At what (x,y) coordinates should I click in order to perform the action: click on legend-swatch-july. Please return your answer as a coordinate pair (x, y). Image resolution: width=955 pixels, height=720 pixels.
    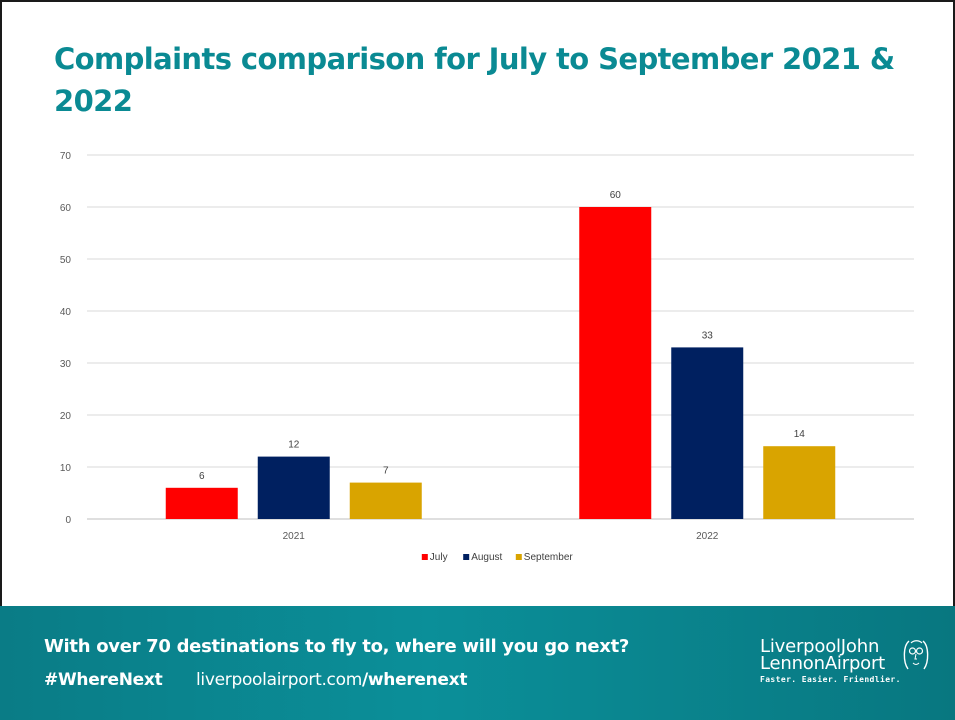
    Looking at the image, I should click on (424, 557).